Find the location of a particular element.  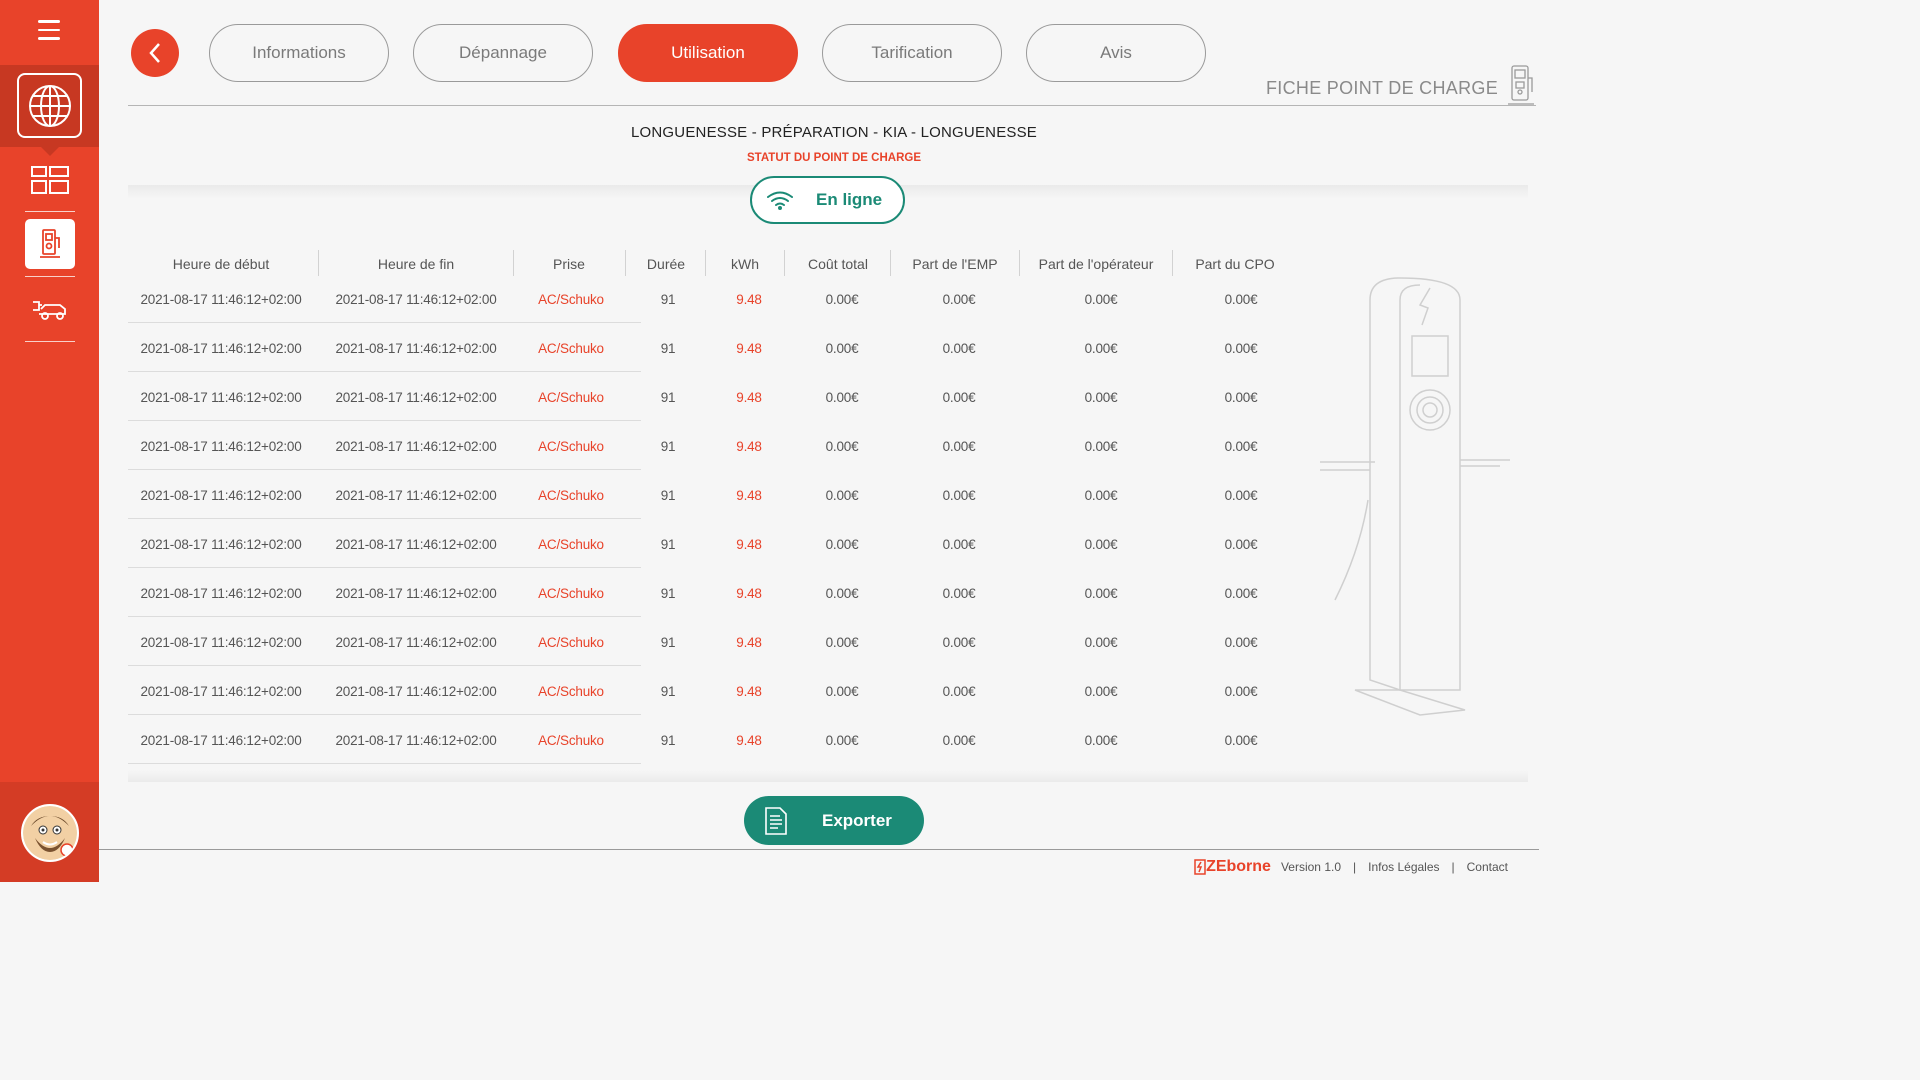

column-header-end-time: Heure de fin is located at coordinates (416, 264).